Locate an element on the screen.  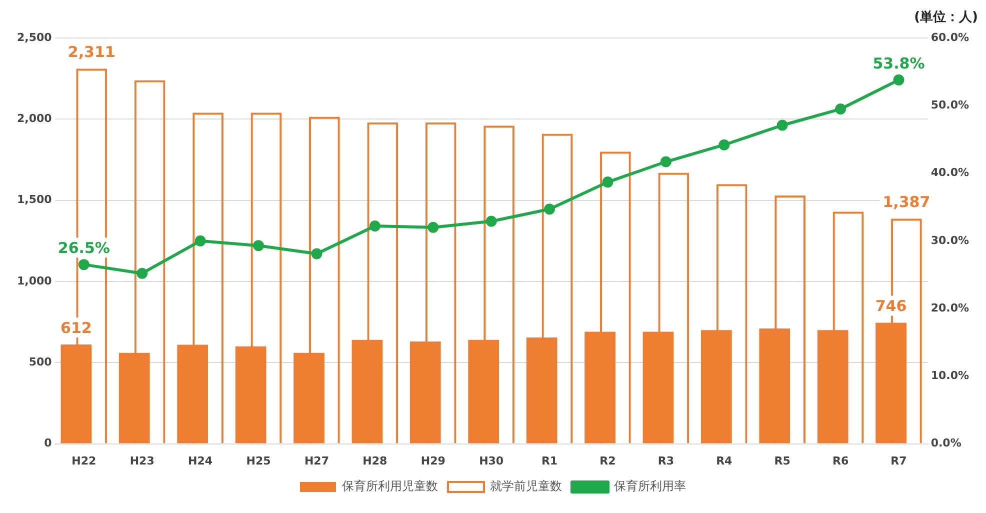
y2-tick-label: 60.0% is located at coordinates (950, 37).